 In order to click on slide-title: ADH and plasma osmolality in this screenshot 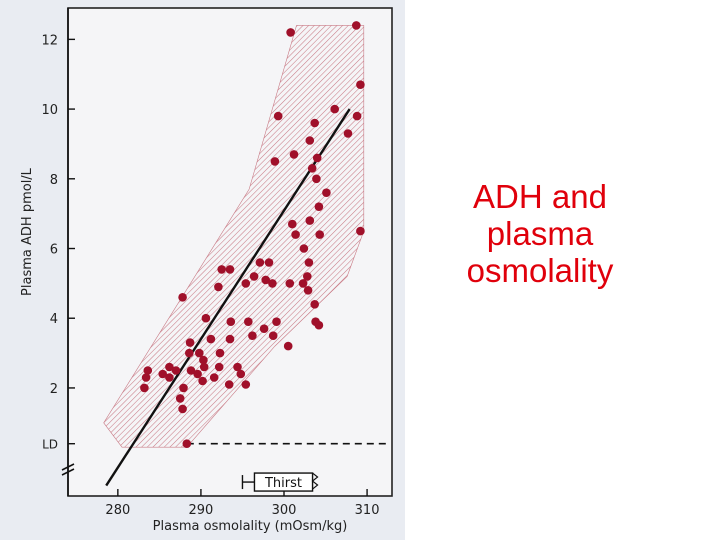, I will do `click(540, 233)`.